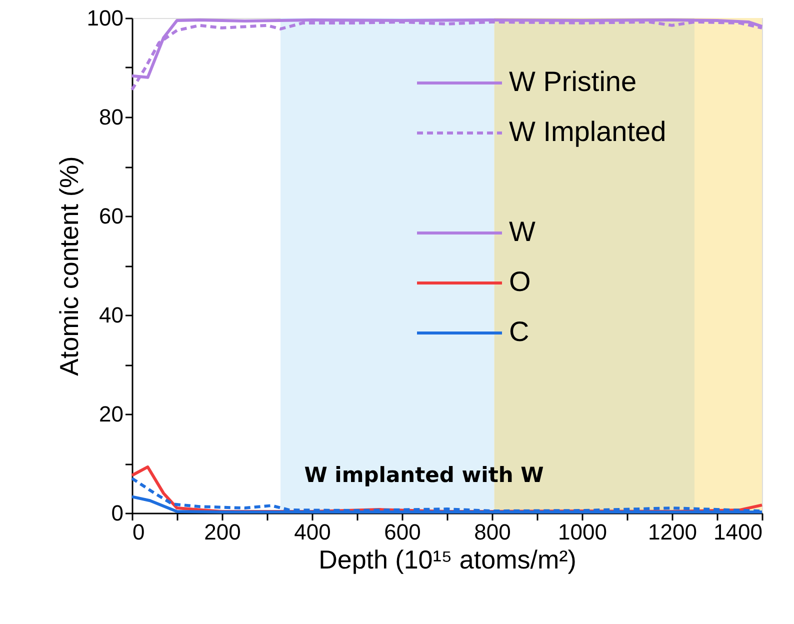 Image resolution: width=794 pixels, height=624 pixels. What do you see at coordinates (492, 532) in the screenshot?
I see `x-tick-label: 800` at bounding box center [492, 532].